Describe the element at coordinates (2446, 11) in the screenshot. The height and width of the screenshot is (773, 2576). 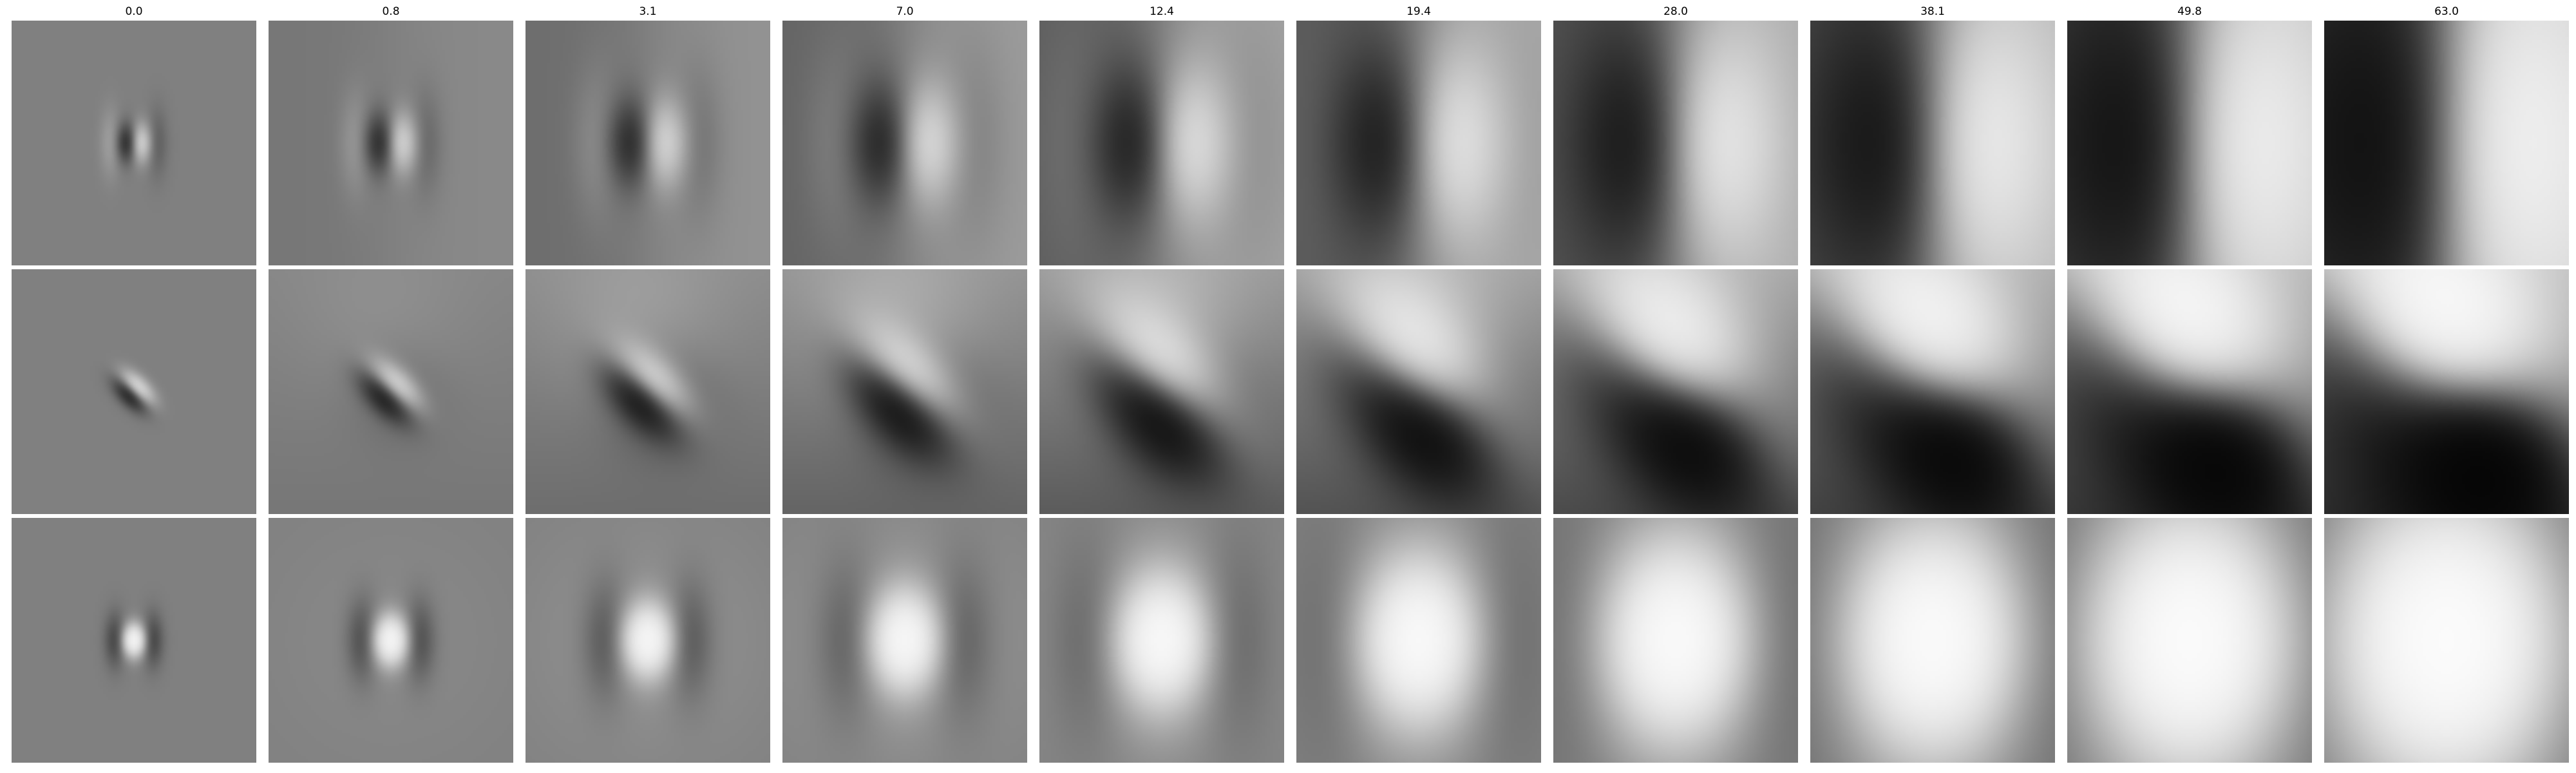
I see `column-title: 63.0` at that location.